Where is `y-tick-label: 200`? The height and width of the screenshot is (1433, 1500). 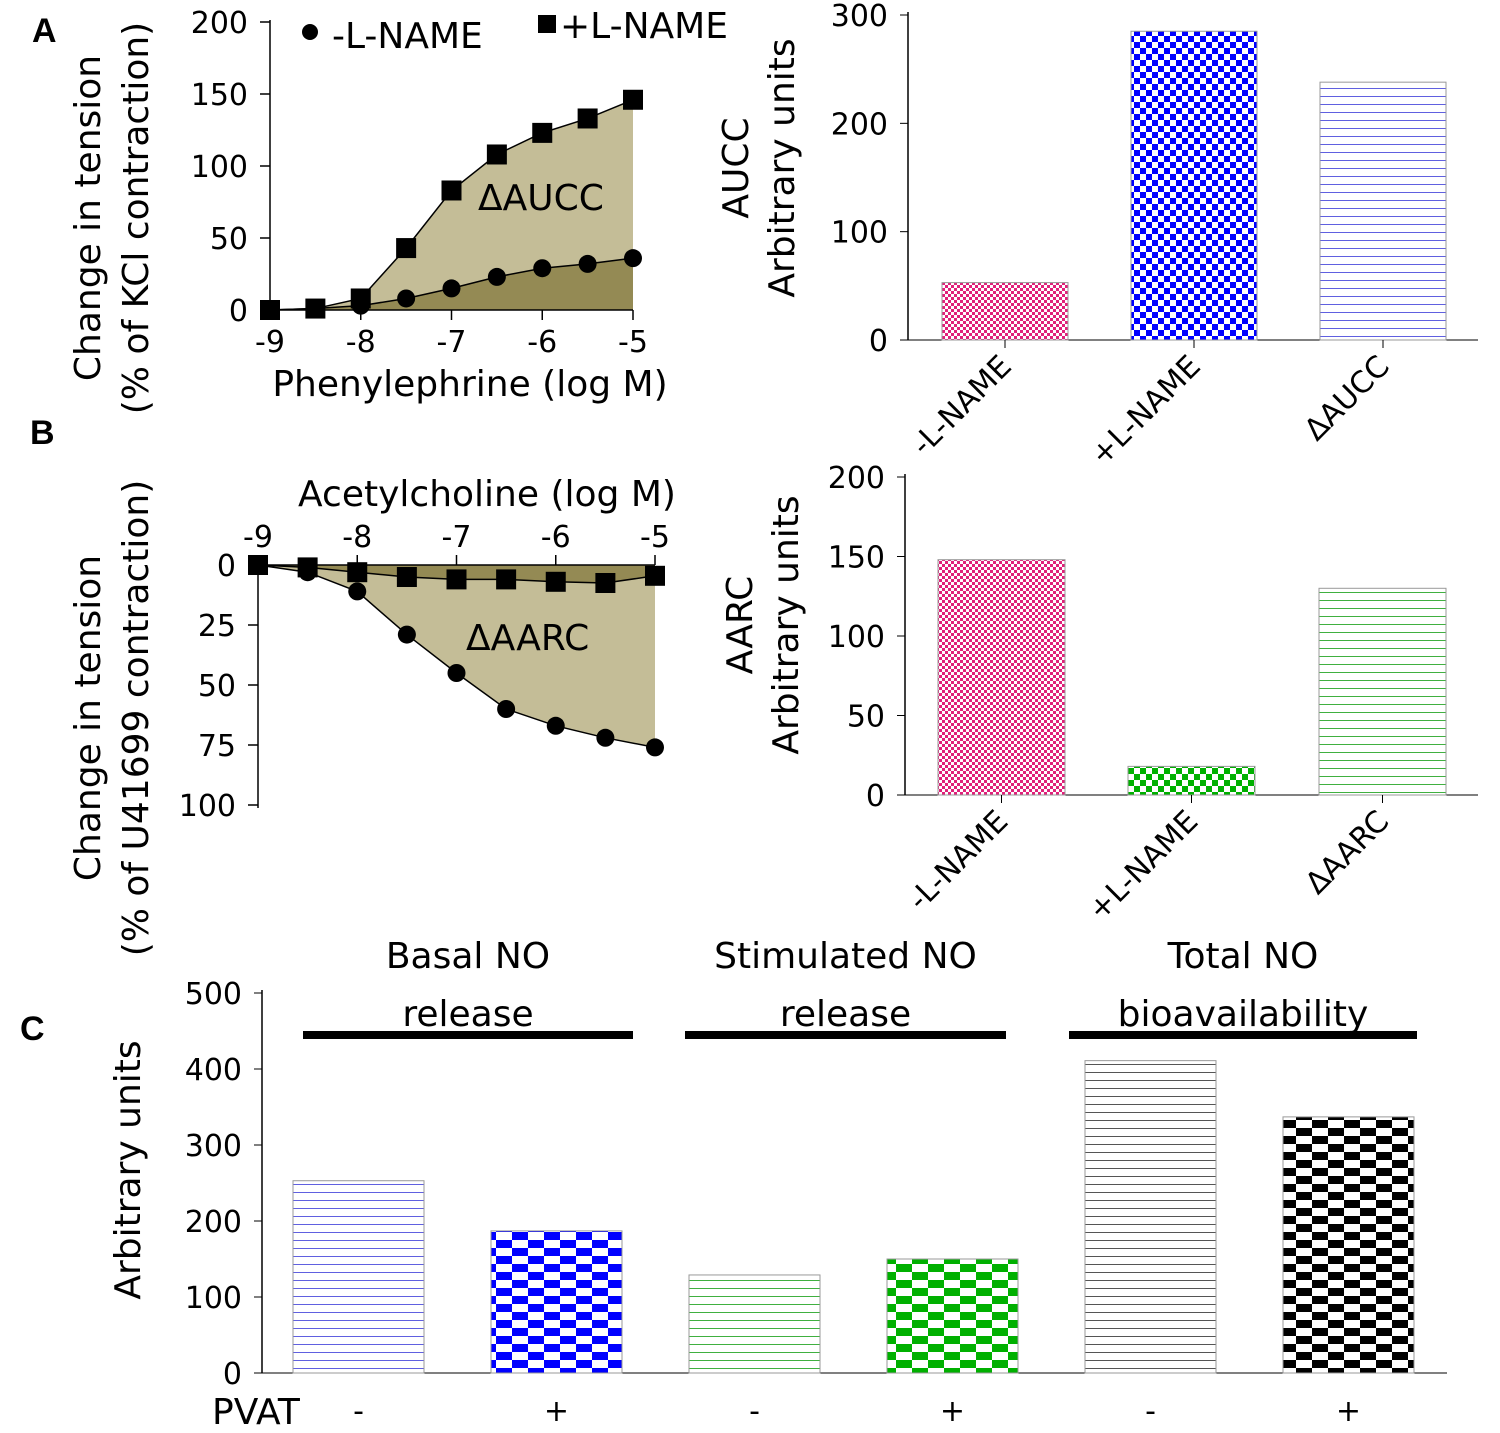 y-tick-label: 200 is located at coordinates (859, 124).